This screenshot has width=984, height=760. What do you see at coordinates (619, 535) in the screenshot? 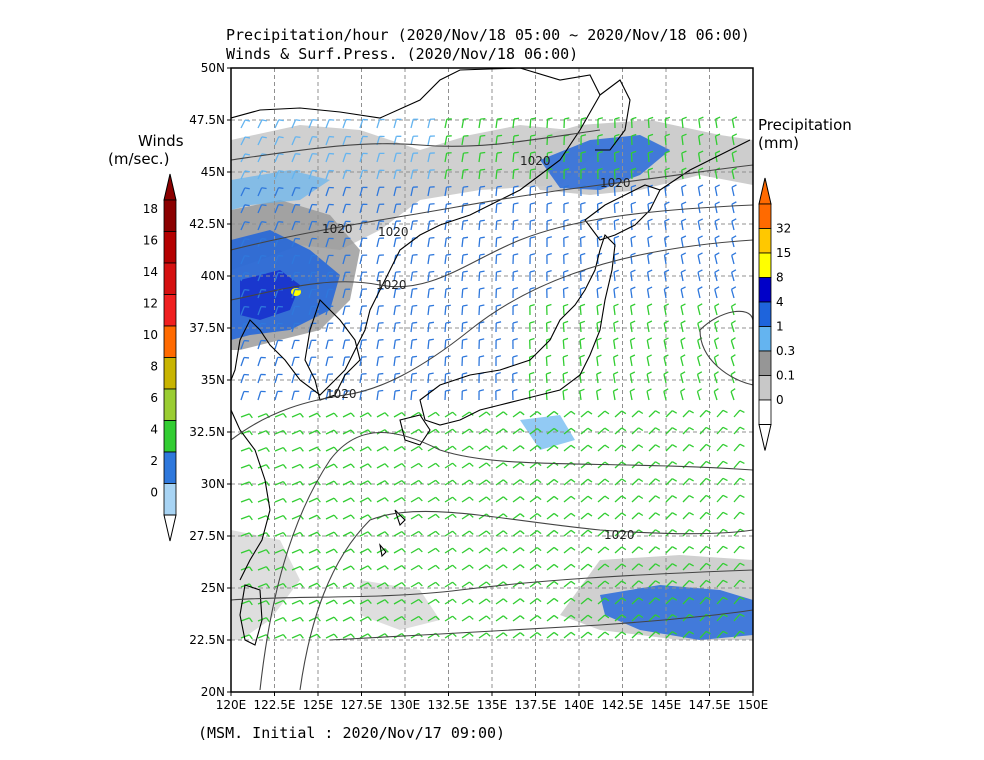
I see `isobar-label: 1020` at bounding box center [619, 535].